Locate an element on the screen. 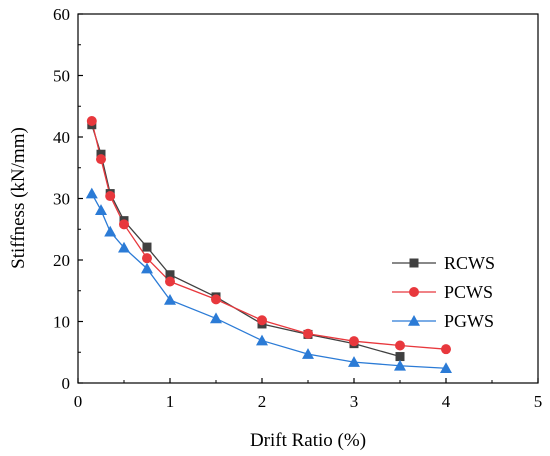  y-tick-label: 30 is located at coordinates (61, 199).